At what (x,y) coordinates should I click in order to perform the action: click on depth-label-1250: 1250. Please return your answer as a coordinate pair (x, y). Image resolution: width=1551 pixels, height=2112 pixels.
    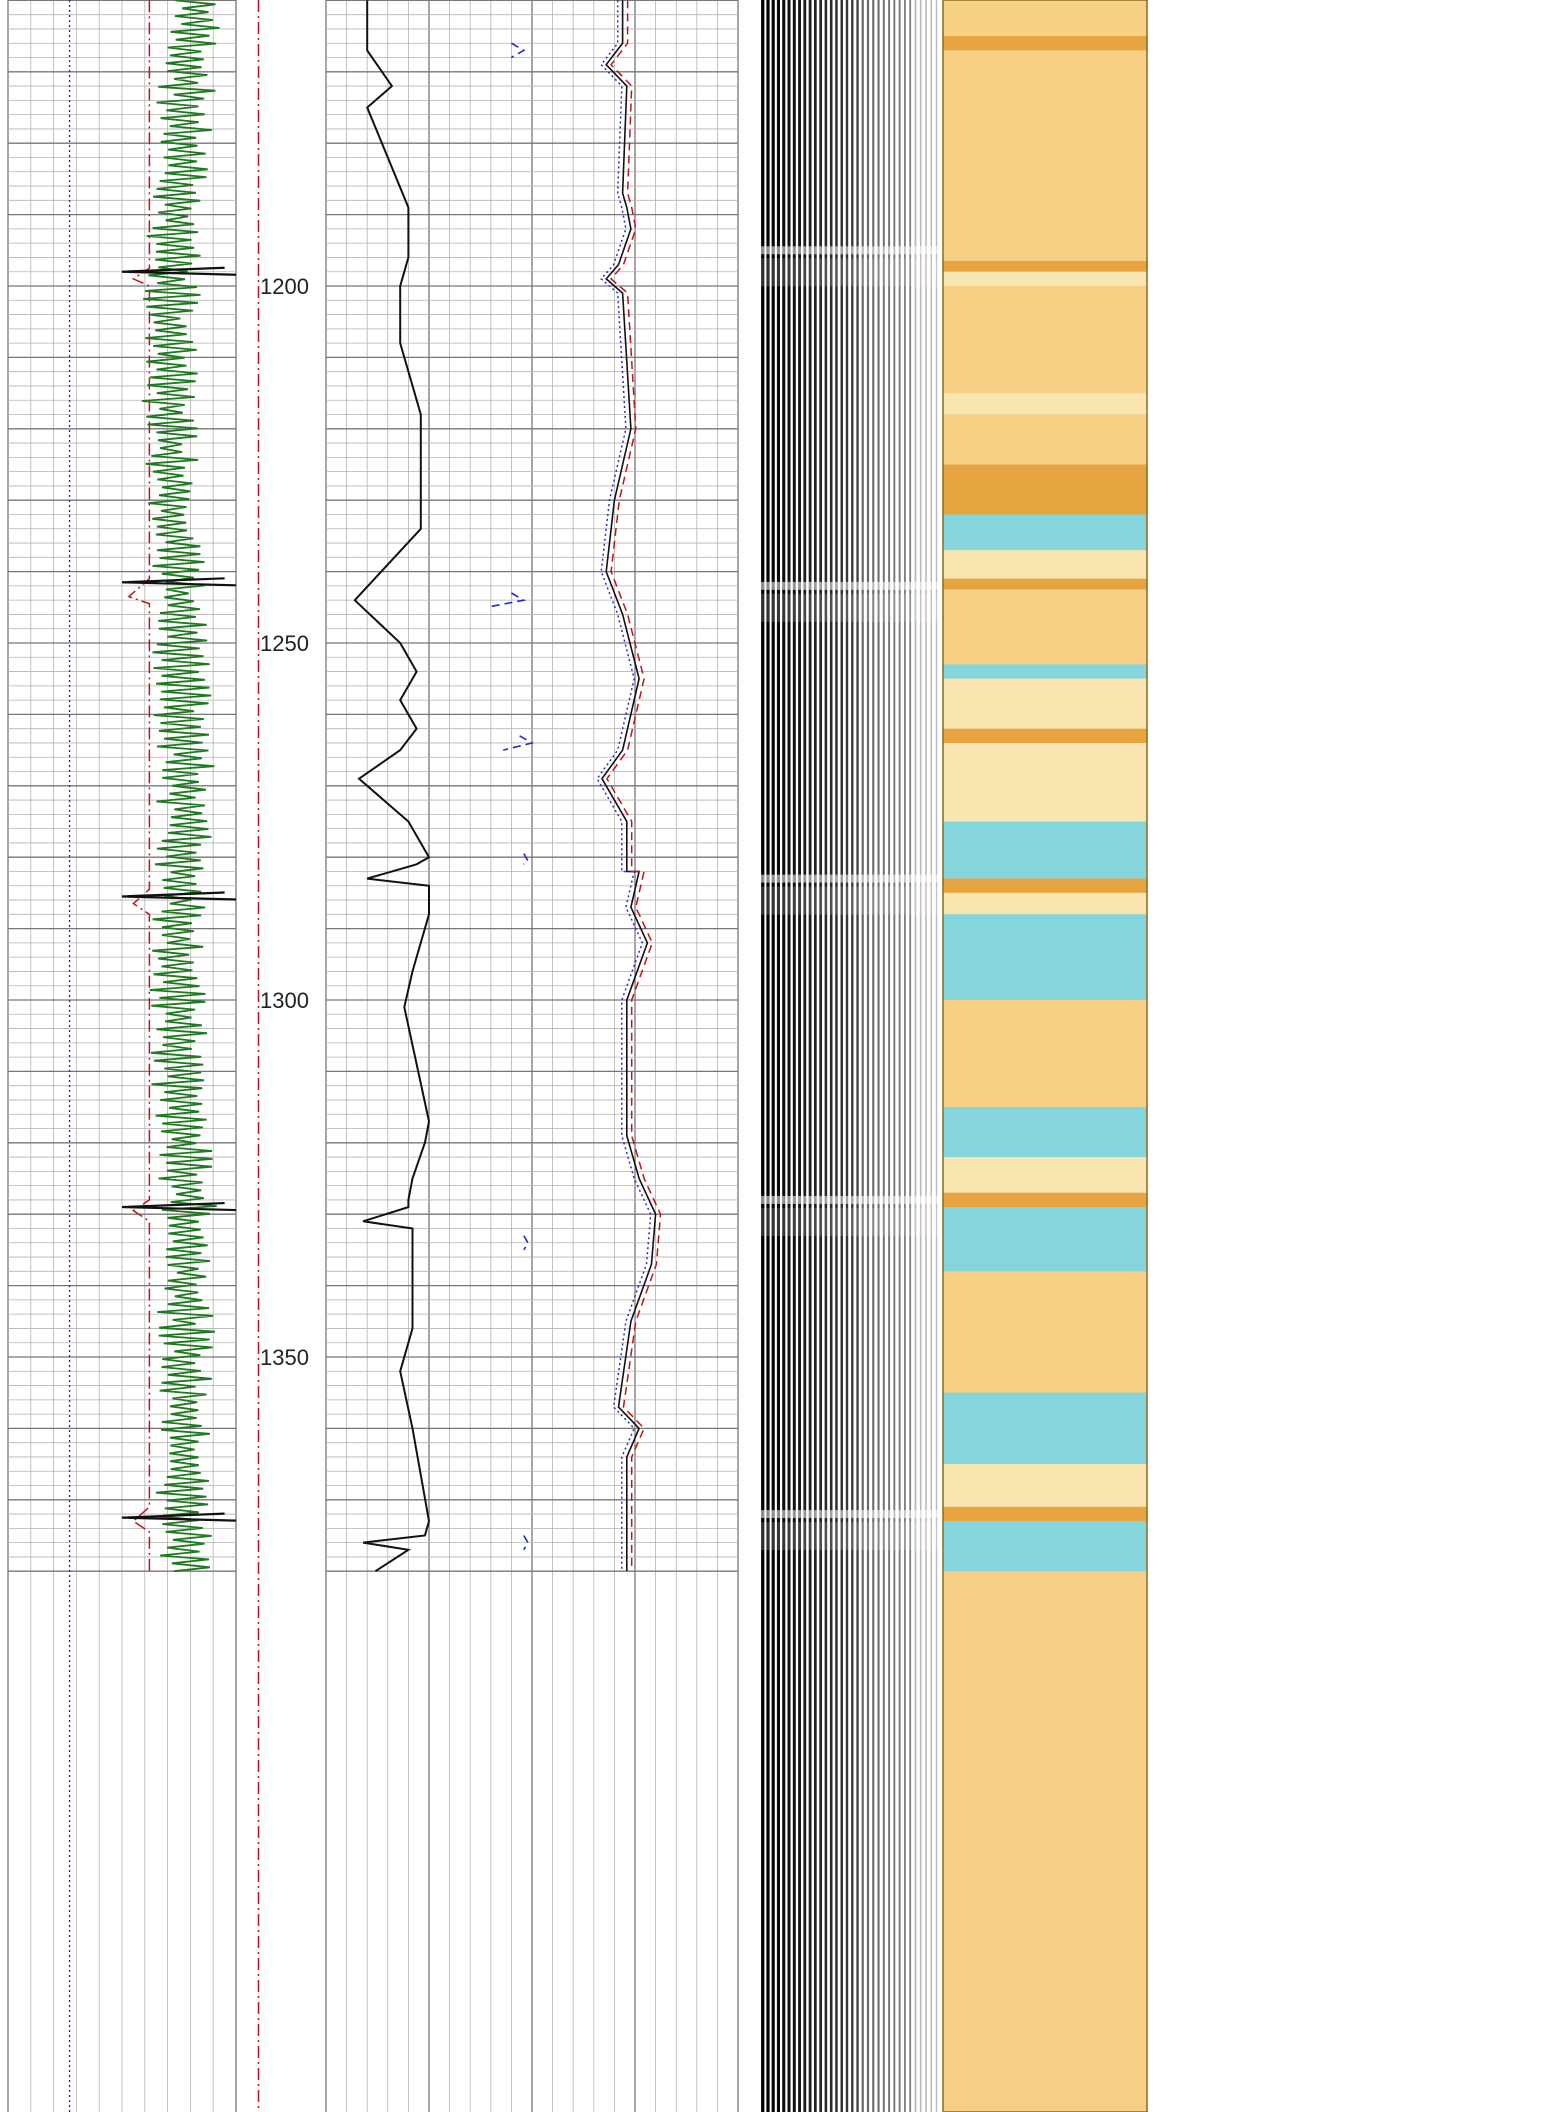
    Looking at the image, I should click on (284, 643).